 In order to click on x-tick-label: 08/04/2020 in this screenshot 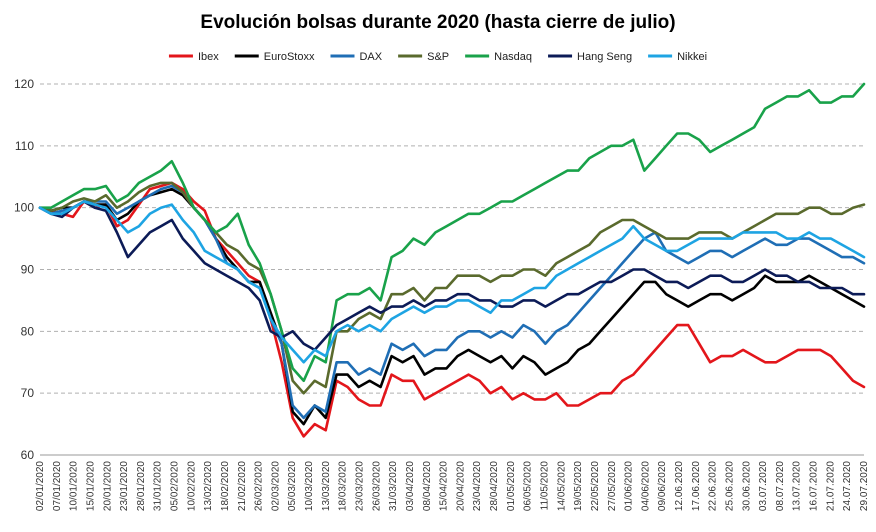, I will do `click(427, 486)`.